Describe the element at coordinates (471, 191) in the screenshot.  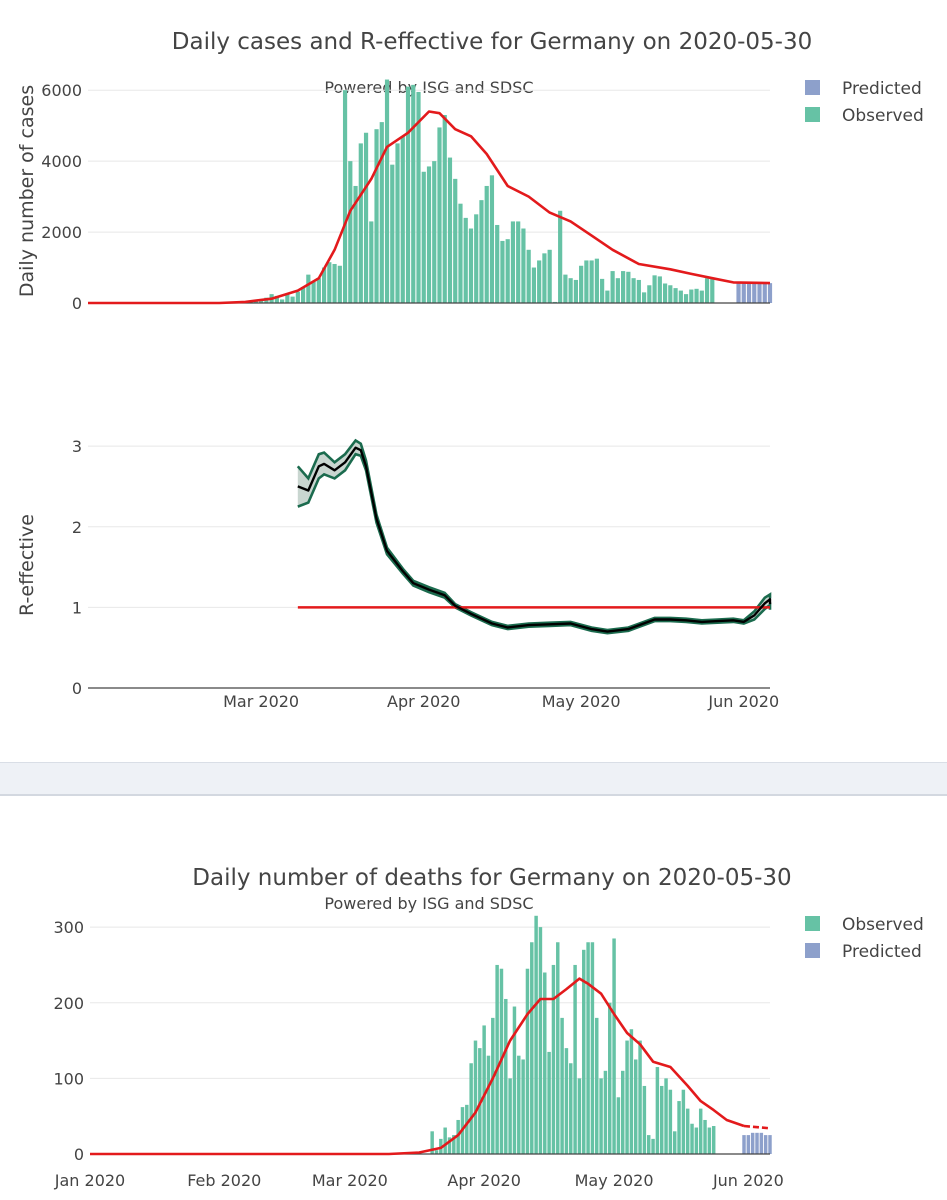
I see `cases-observed-bars` at that location.